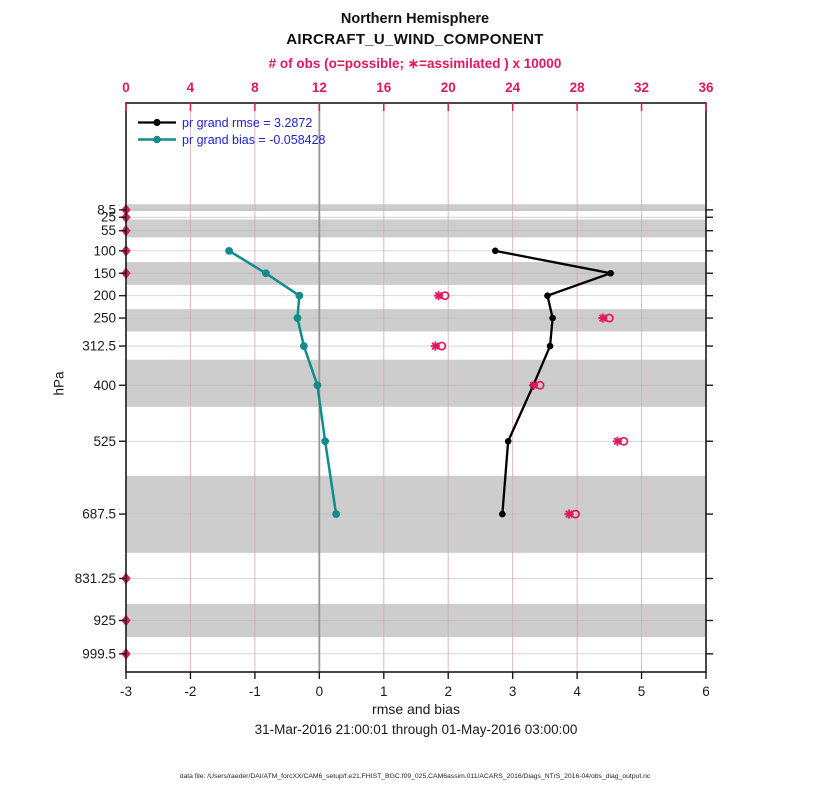  What do you see at coordinates (415, 39) in the screenshot?
I see `figure-title-variable: AIRCRAFT_U_WIND_COMPONENT` at bounding box center [415, 39].